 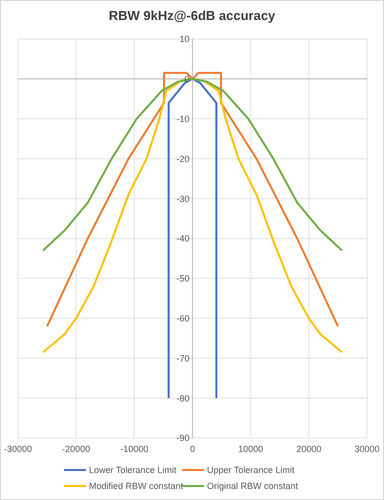 I want to click on legend-label: Lower Tolerance Limit, so click(x=133, y=470).